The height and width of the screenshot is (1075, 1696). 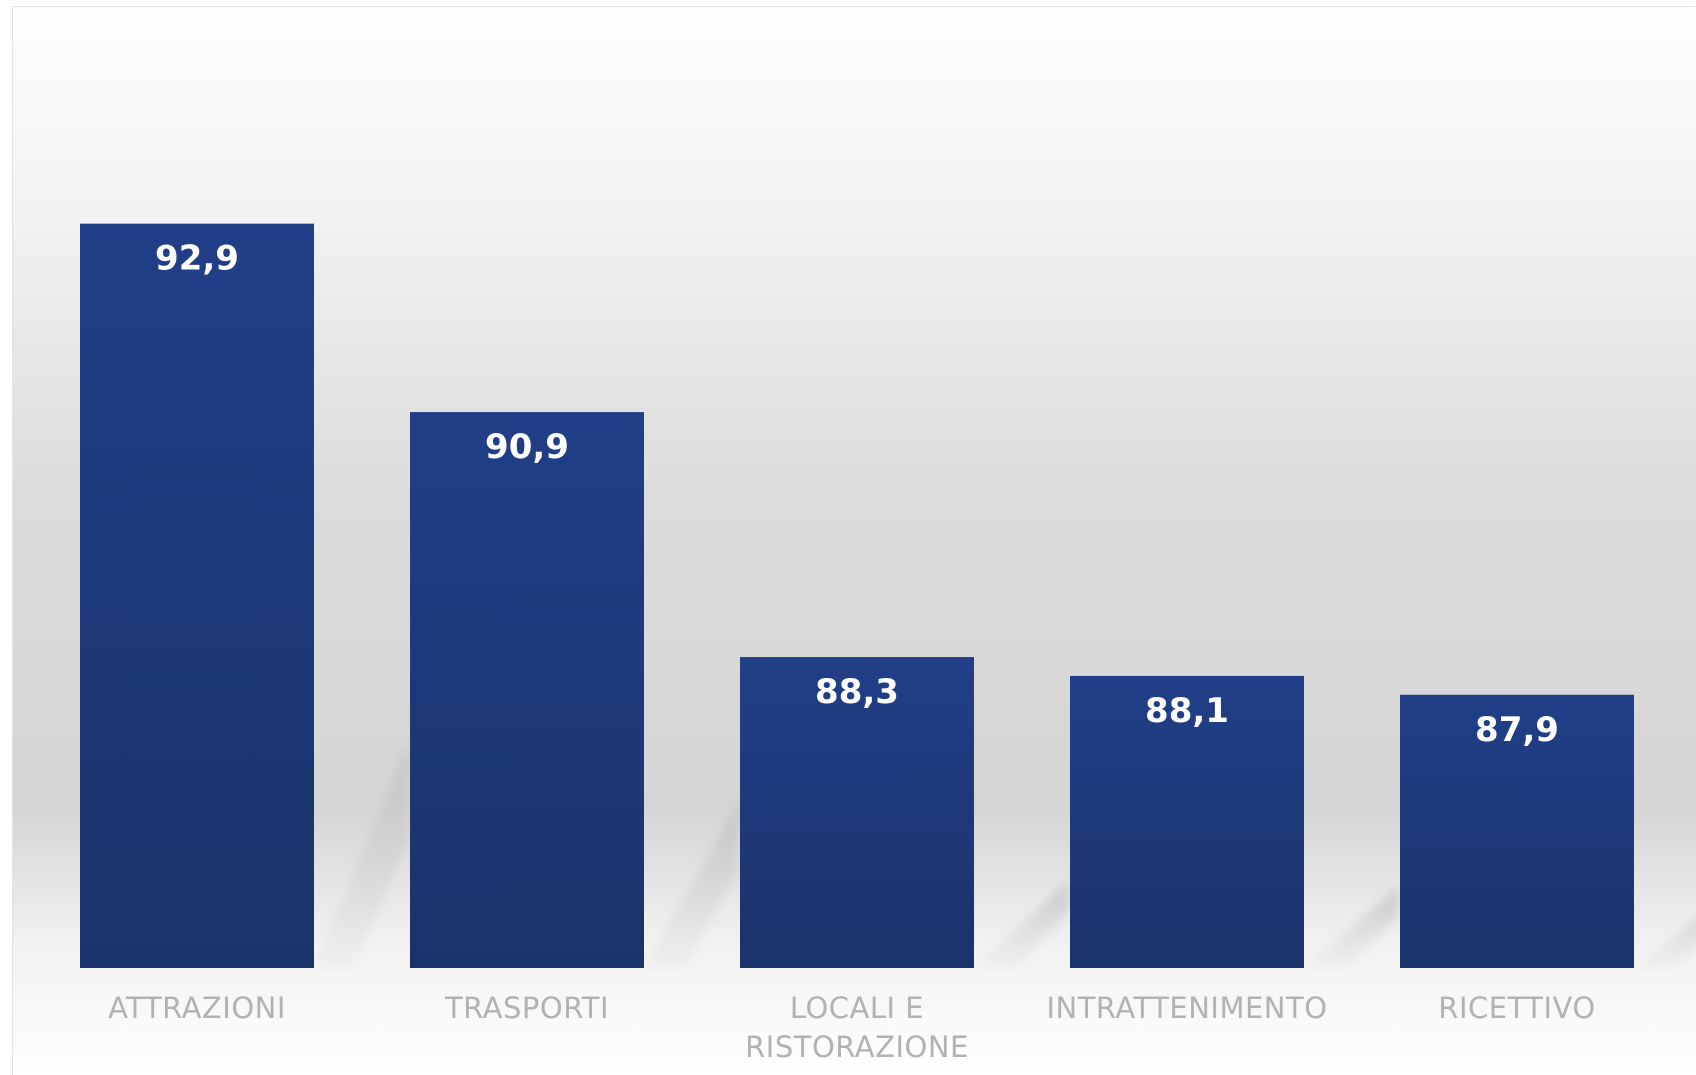 I want to click on category-label: LOCALI E, so click(x=857, y=1008).